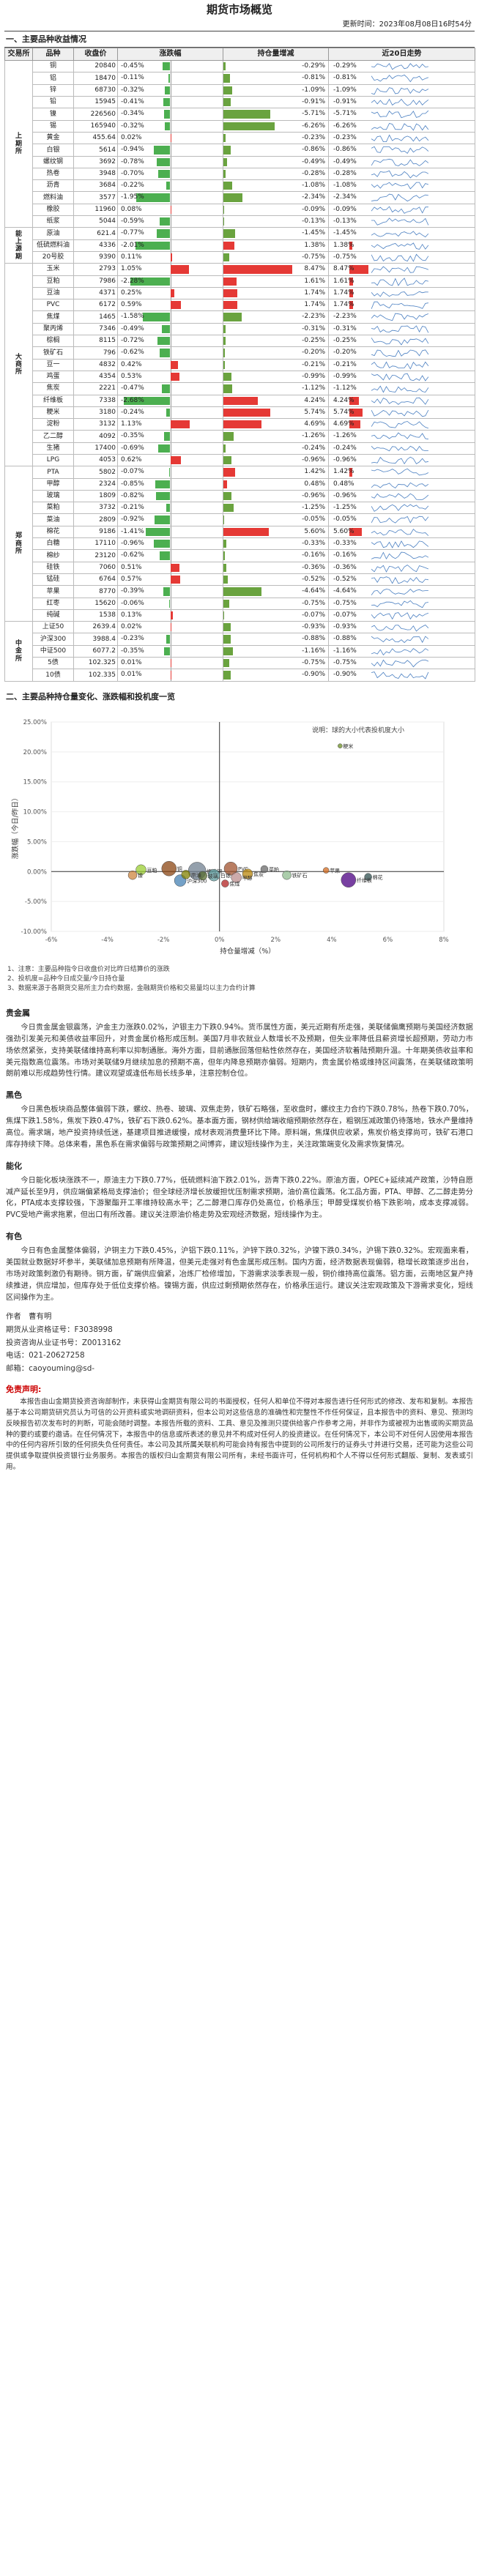 The image size is (479, 2576). What do you see at coordinates (170, 567) in the screenshot?
I see `change-cell: 0.51%` at bounding box center [170, 567].